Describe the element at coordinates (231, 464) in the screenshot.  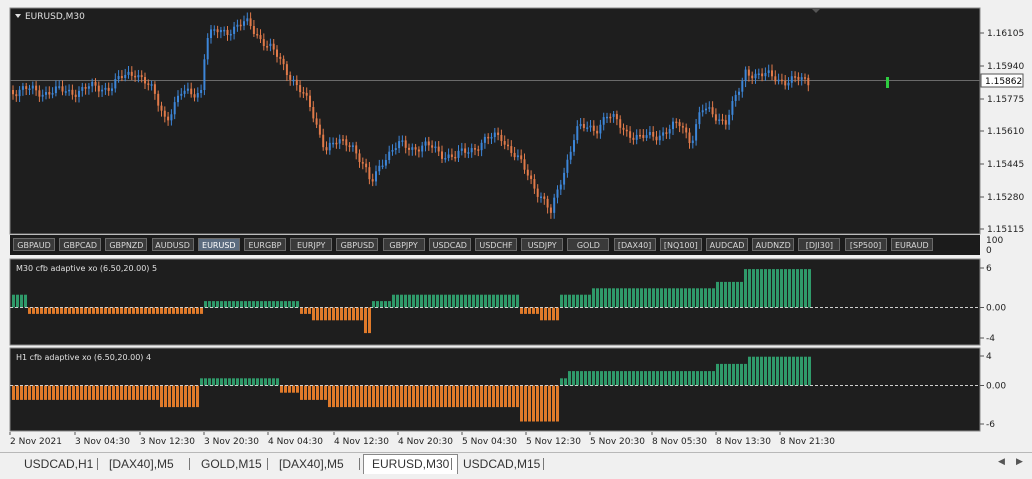
I see `chart-tab: GOLD,M15` at that location.